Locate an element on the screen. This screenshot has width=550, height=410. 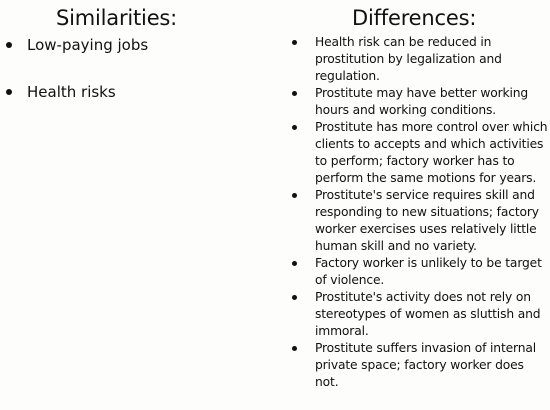
similarity-item: Health risks is located at coordinates (135, 92).